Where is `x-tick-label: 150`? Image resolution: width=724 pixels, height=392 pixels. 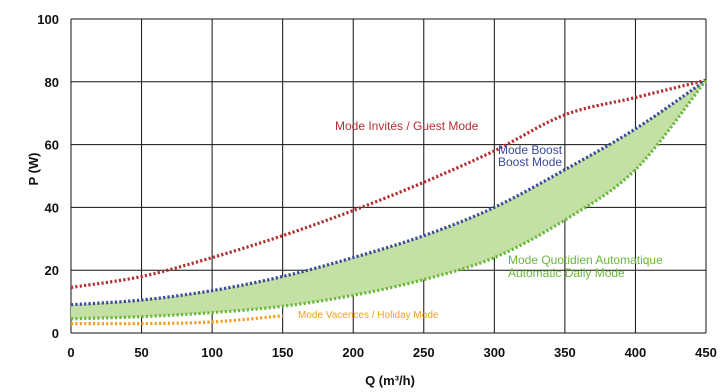
x-tick-label: 150 is located at coordinates (283, 352).